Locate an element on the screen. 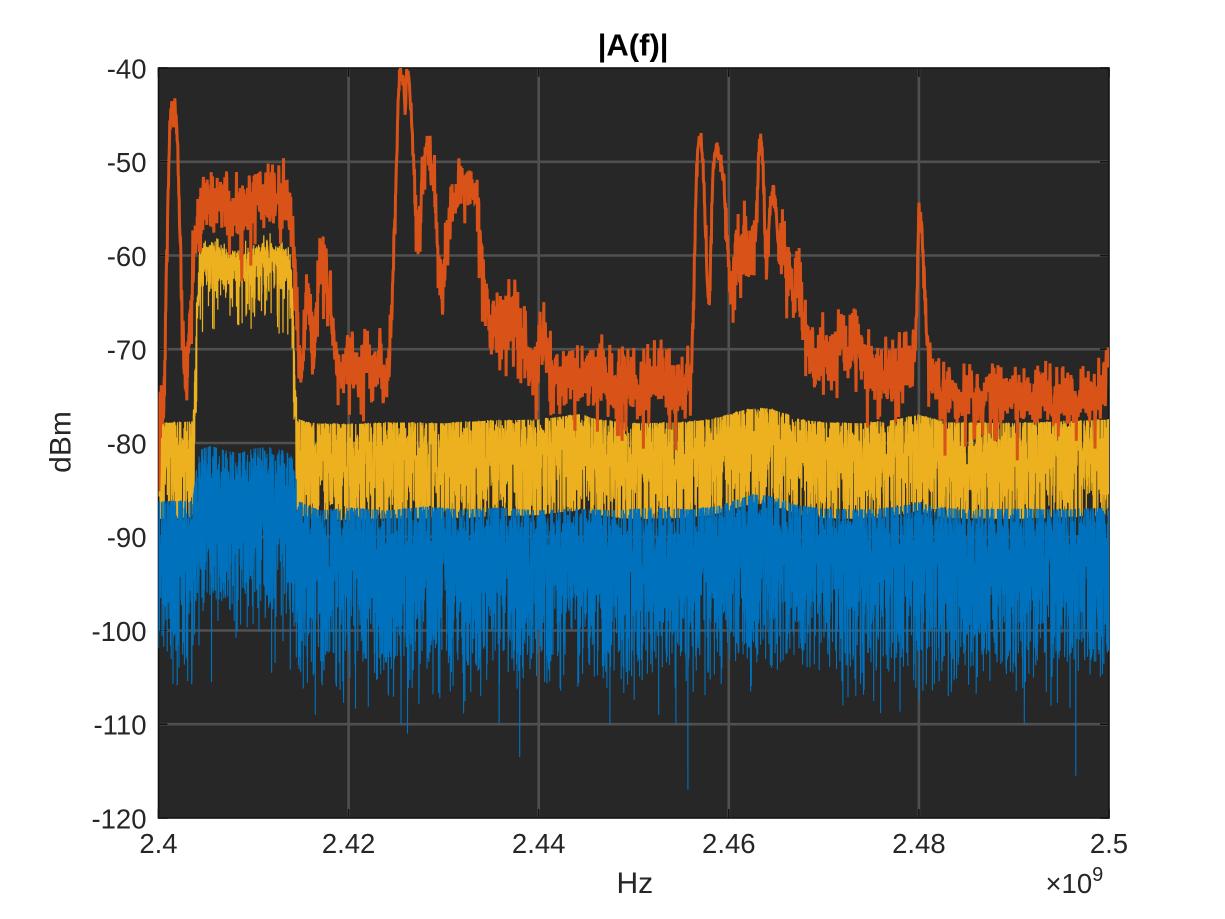 The width and height of the screenshot is (1225, 919). svg-text: Hz is located at coordinates (634, 883).